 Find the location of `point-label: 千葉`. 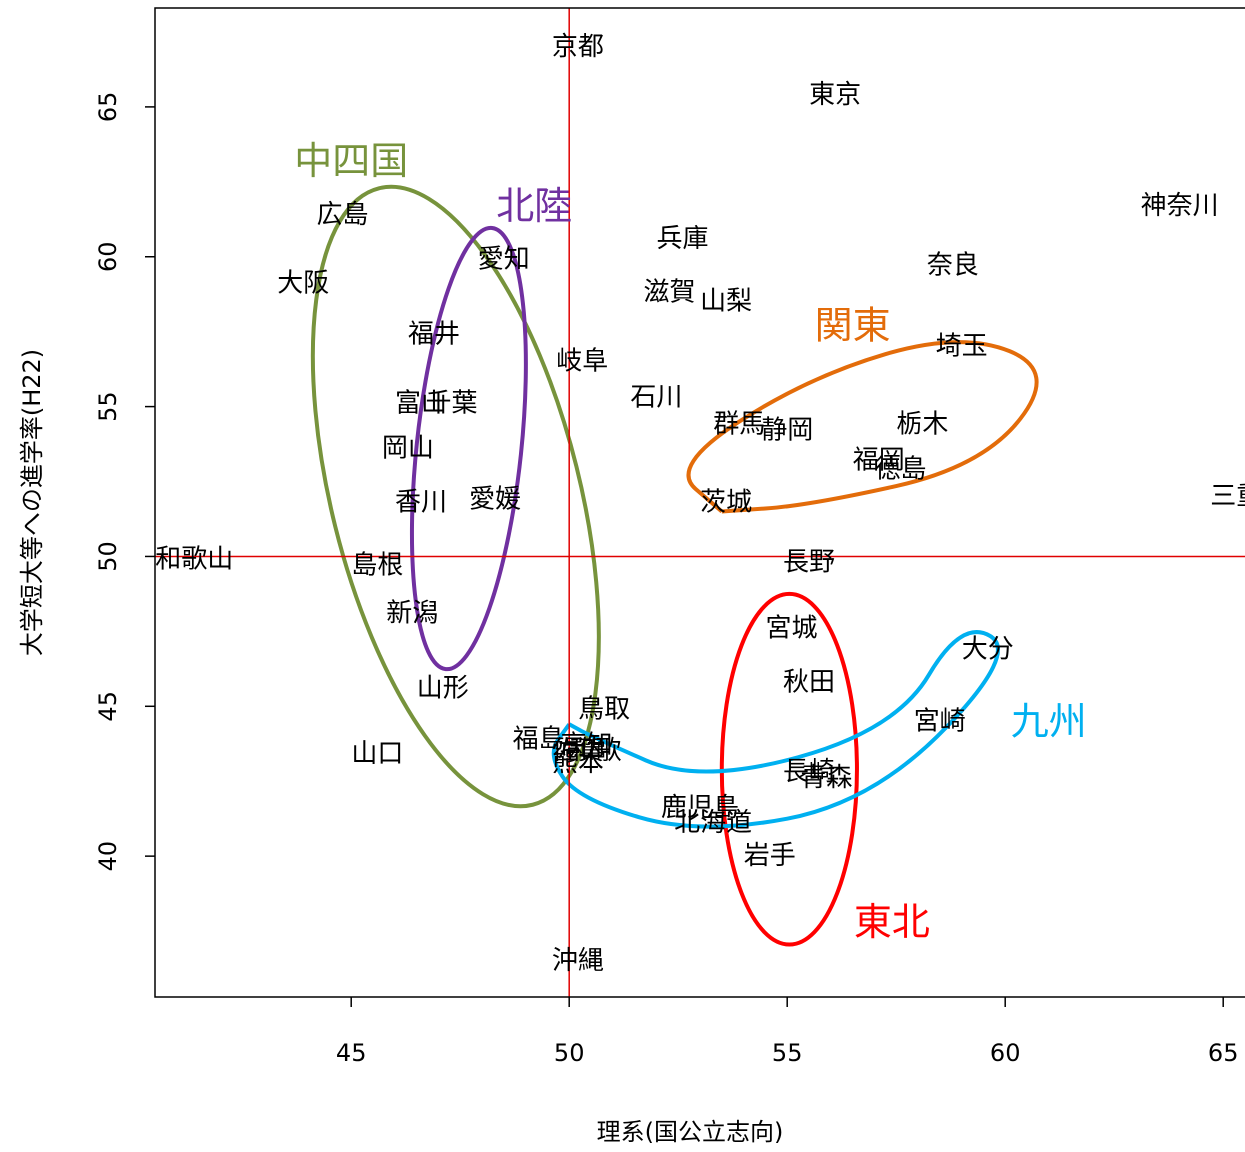

point-label: 千葉 is located at coordinates (451, 404).